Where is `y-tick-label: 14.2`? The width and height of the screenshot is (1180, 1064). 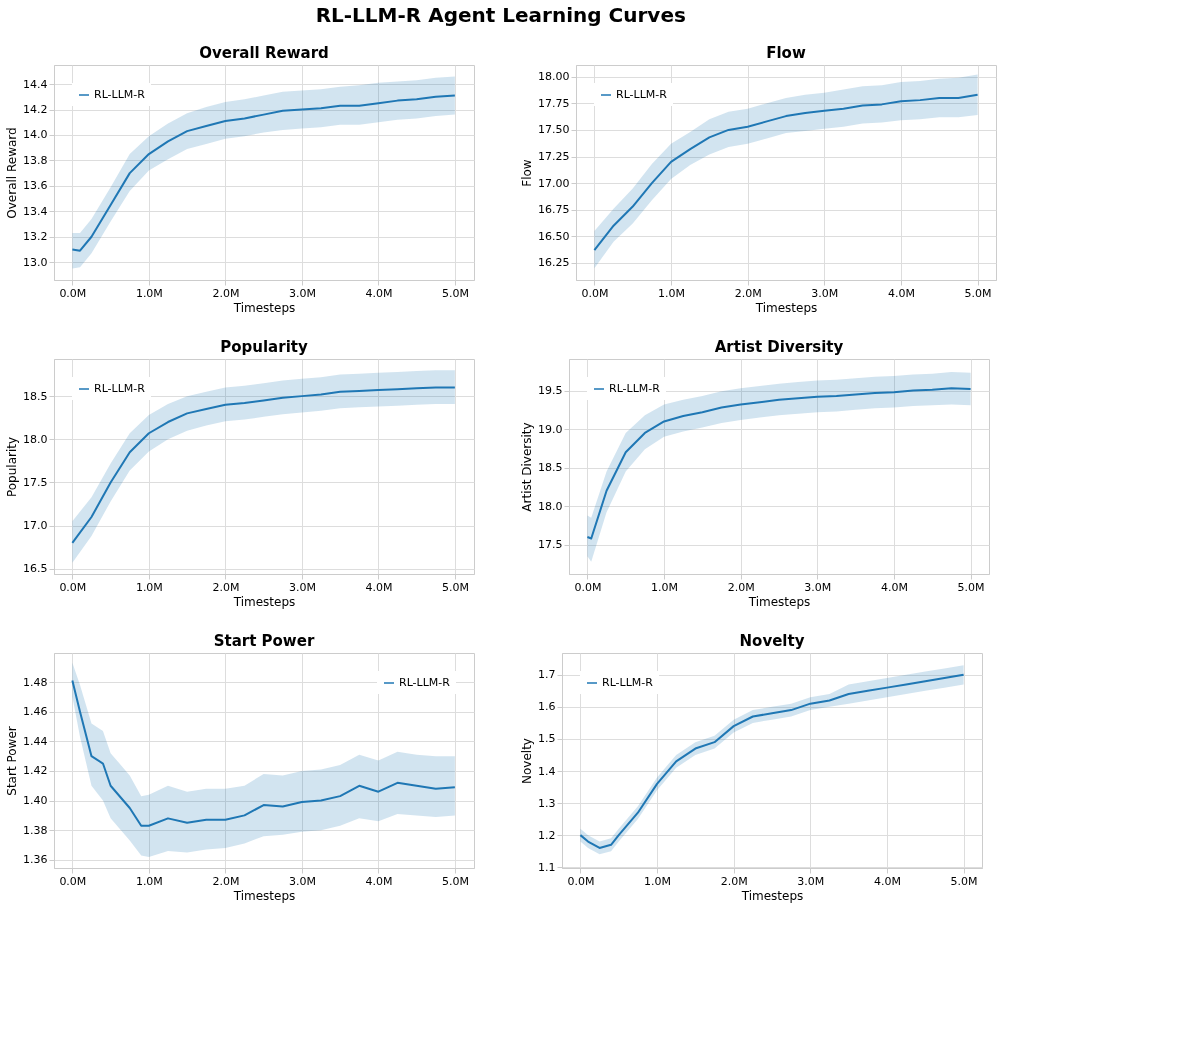 y-tick-label: 14.2 is located at coordinates (35, 110).